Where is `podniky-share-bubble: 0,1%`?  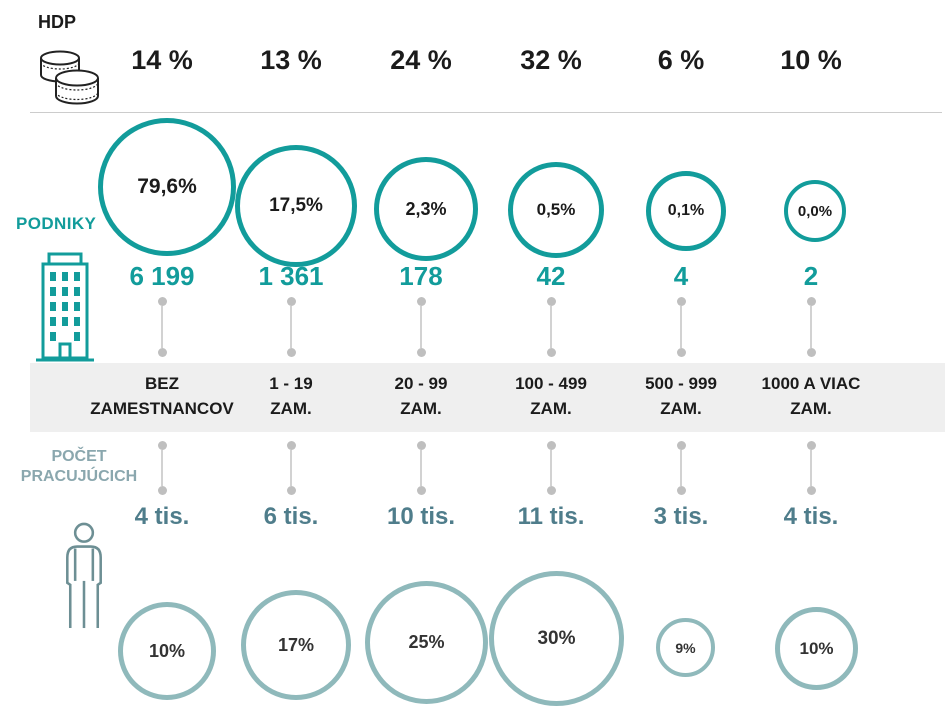
podniky-share-bubble: 0,1% is located at coordinates (686, 211).